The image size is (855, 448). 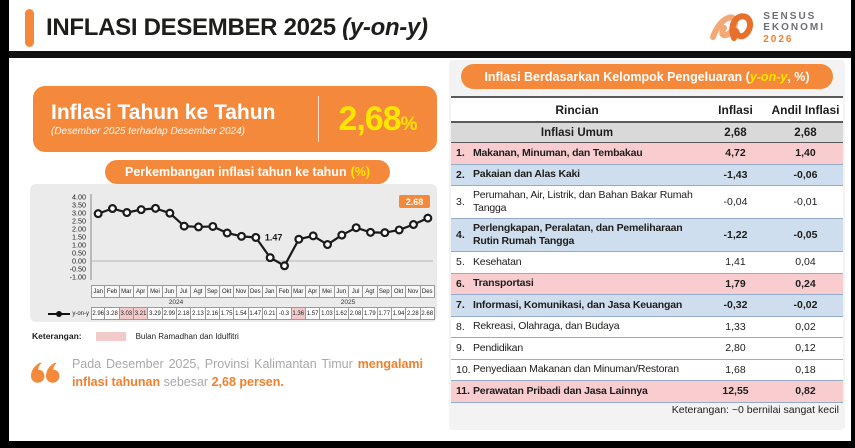 What do you see at coordinates (236, 172) in the screenshot?
I see `chart-title-text: Perkembangan inflasi tahun ke tahun` at bounding box center [236, 172].